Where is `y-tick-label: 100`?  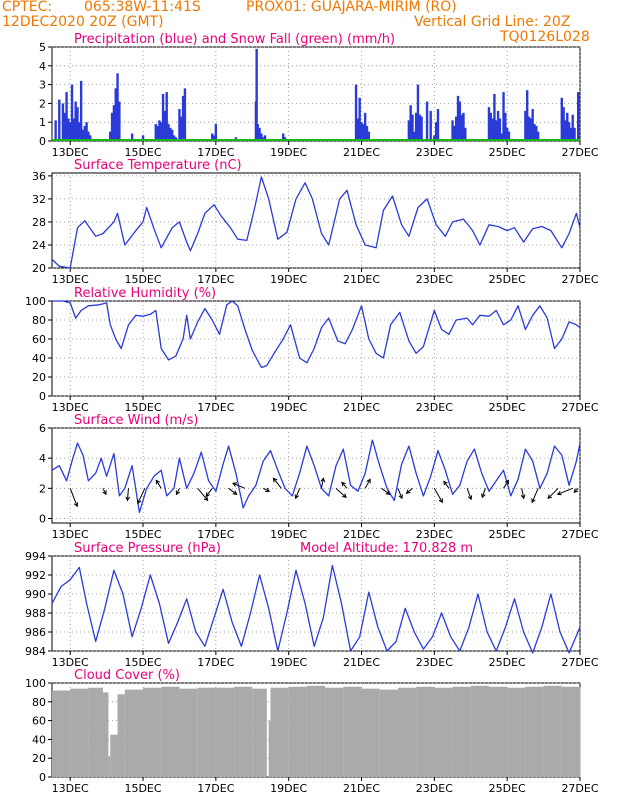 y-tick-label: 100 is located at coordinates (35, 301).